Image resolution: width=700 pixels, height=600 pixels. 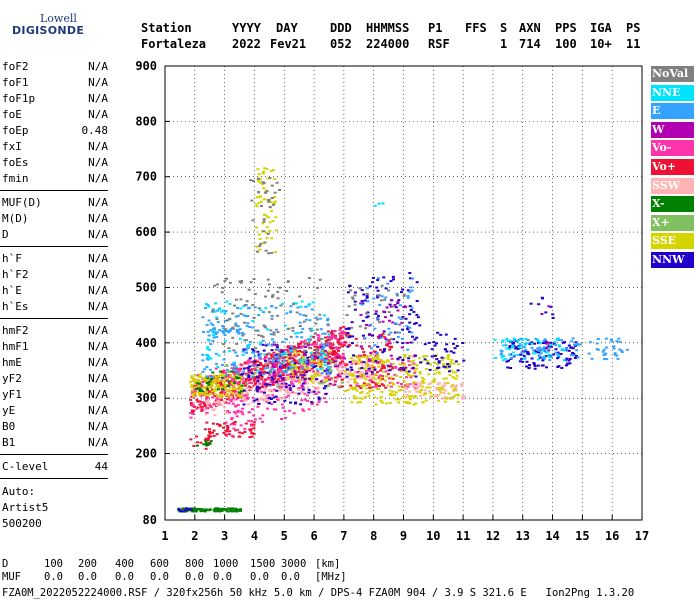 What do you see at coordinates (55, 260) in the screenshot?
I see `param-row: h`F N/A` at bounding box center [55, 260].